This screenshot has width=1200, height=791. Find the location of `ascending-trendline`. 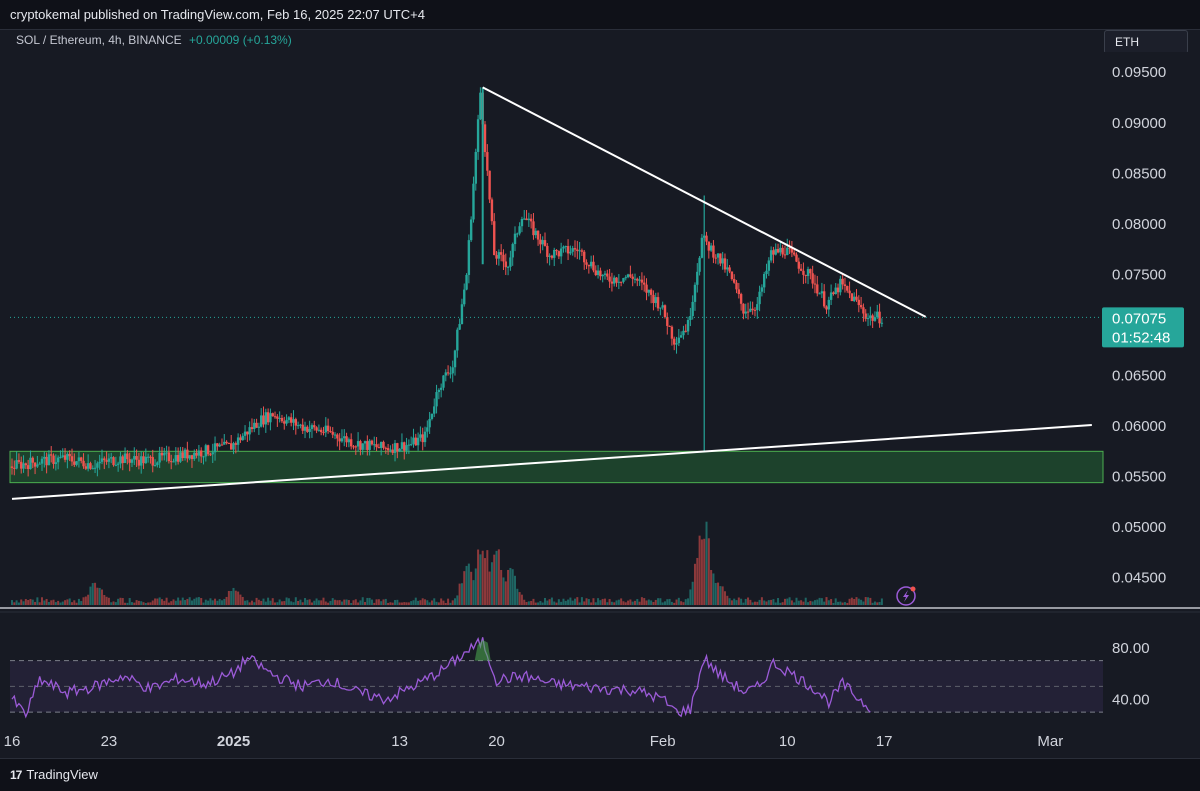

ascending-trendline is located at coordinates (551, 462).